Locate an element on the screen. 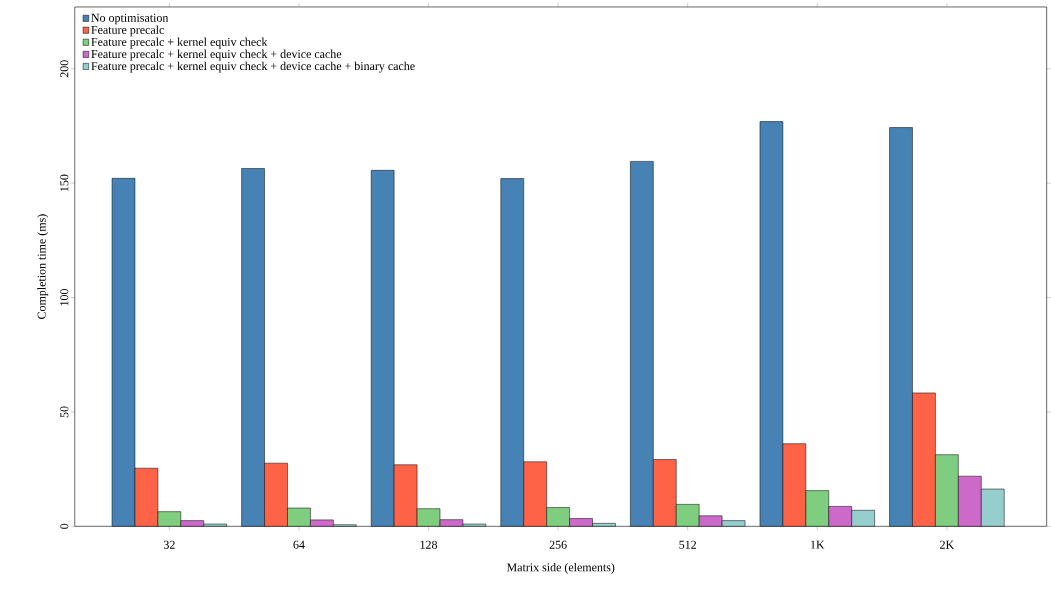 This screenshot has width=1051, height=598. legend-label: Feature precalc + kernel equiv check + device cache is located at coordinates (216, 55).